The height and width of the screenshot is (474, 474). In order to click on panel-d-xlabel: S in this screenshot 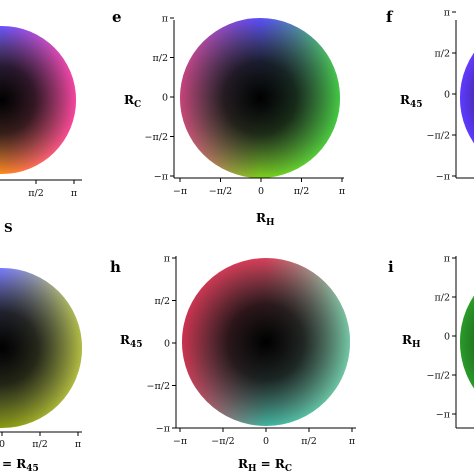, I will do `click(8, 228)`.